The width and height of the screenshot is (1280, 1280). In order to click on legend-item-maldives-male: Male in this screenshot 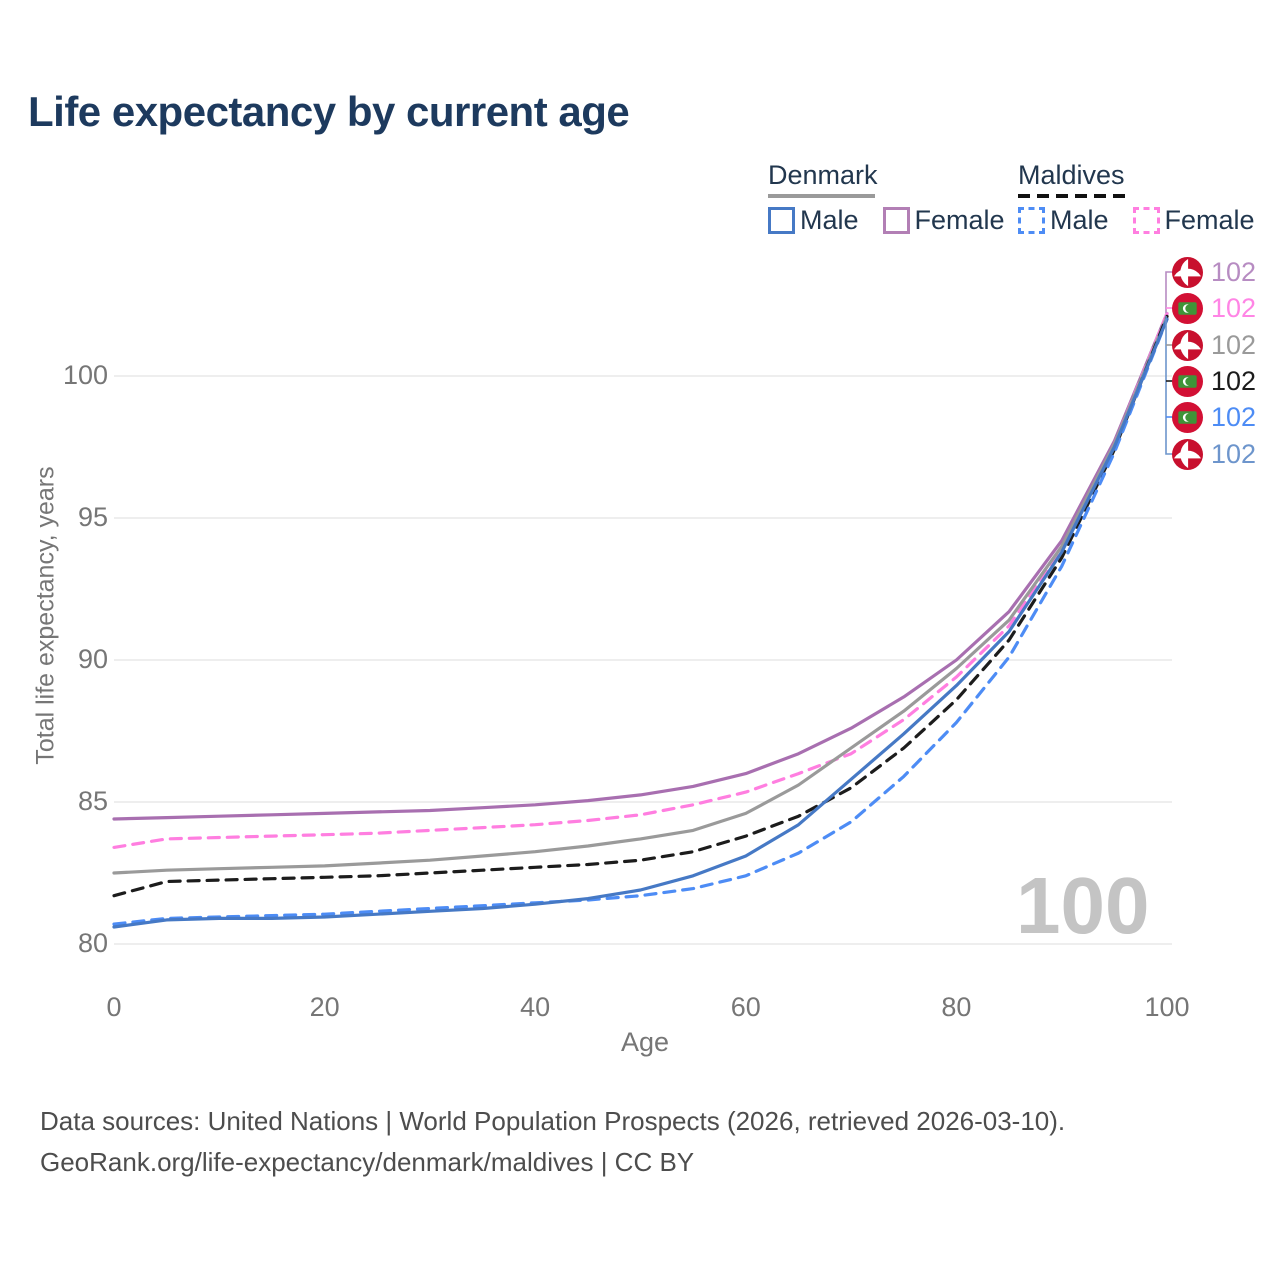, I will do `click(1063, 220)`.